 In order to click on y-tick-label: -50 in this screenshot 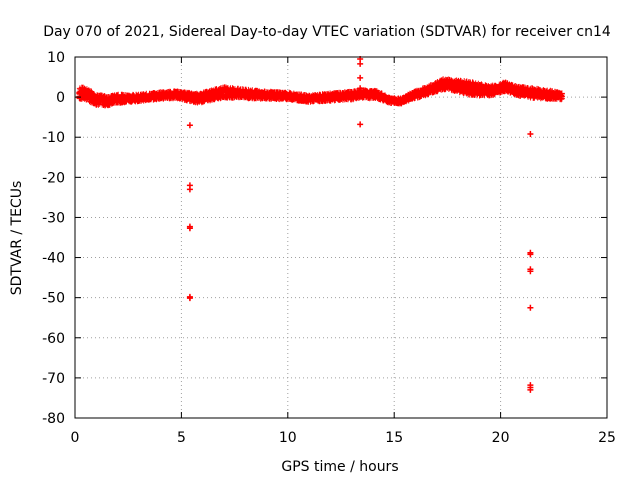, I will do `click(53, 299)`.